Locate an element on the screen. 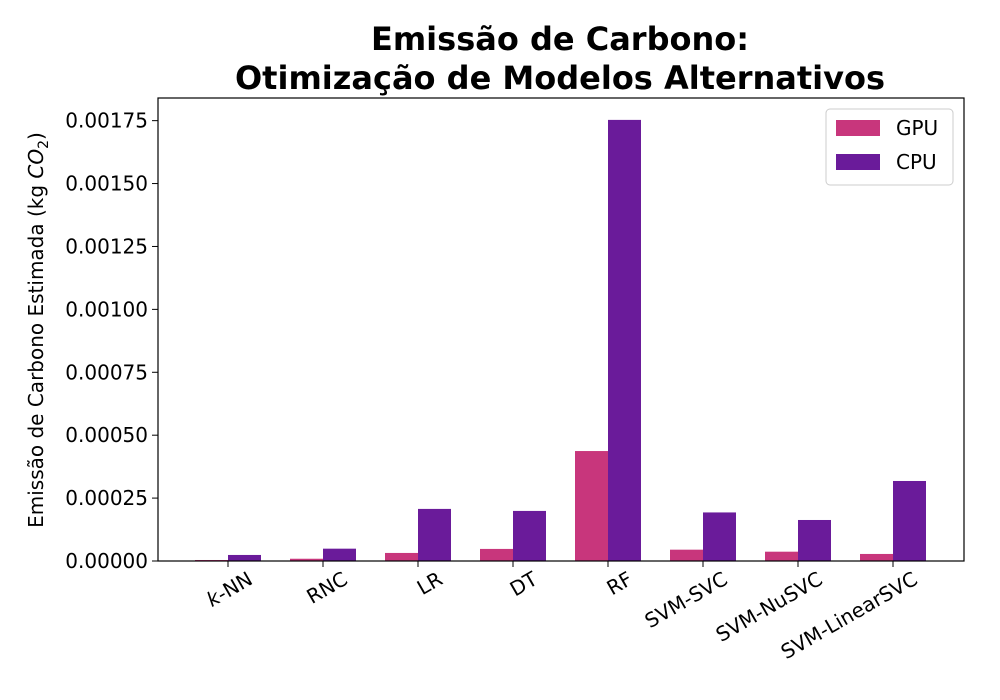 The height and width of the screenshot is (700, 1000). y-tick-label: 0.00025 is located at coordinates (106, 498).